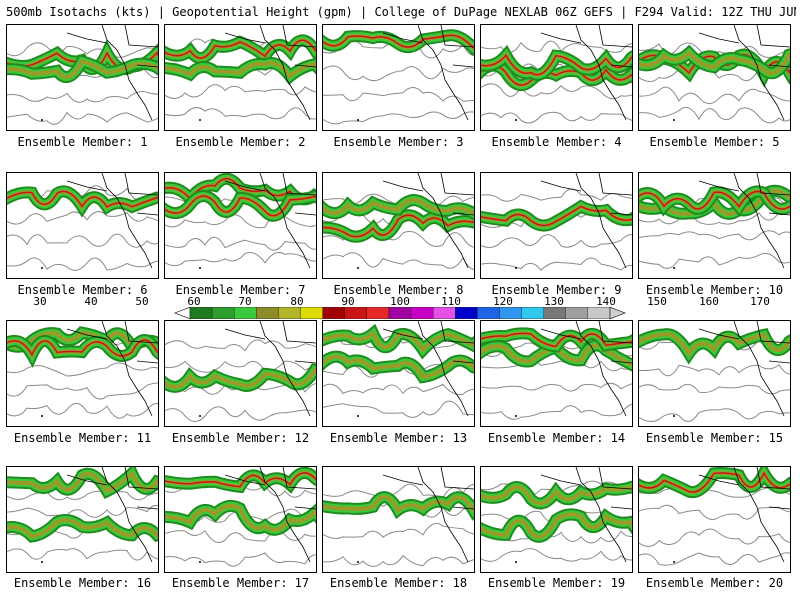 The width and height of the screenshot is (800, 600). Describe the element at coordinates (40, 301) in the screenshot. I see `colorbar-tick: 30` at that location.